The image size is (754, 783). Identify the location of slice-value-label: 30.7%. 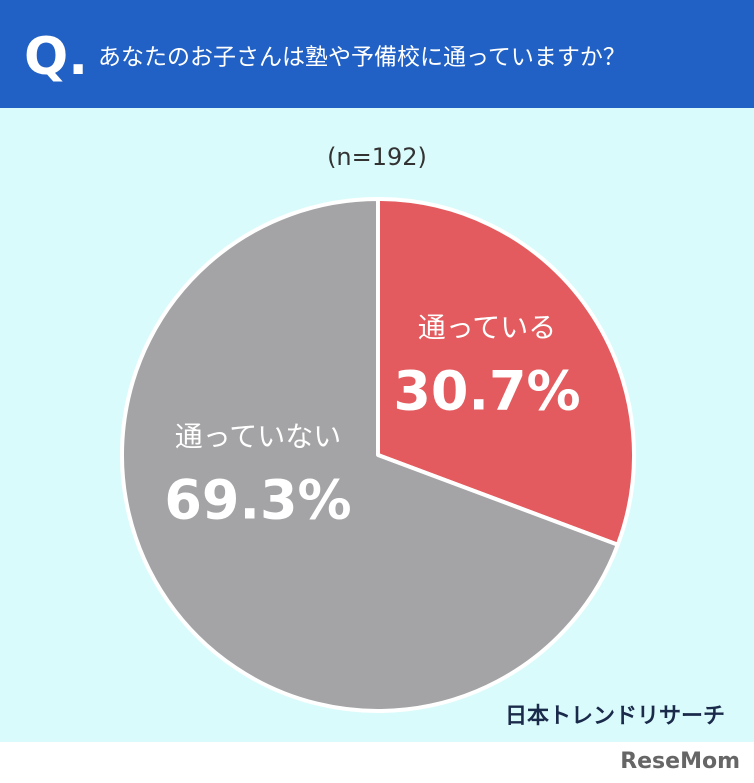
(486, 391).